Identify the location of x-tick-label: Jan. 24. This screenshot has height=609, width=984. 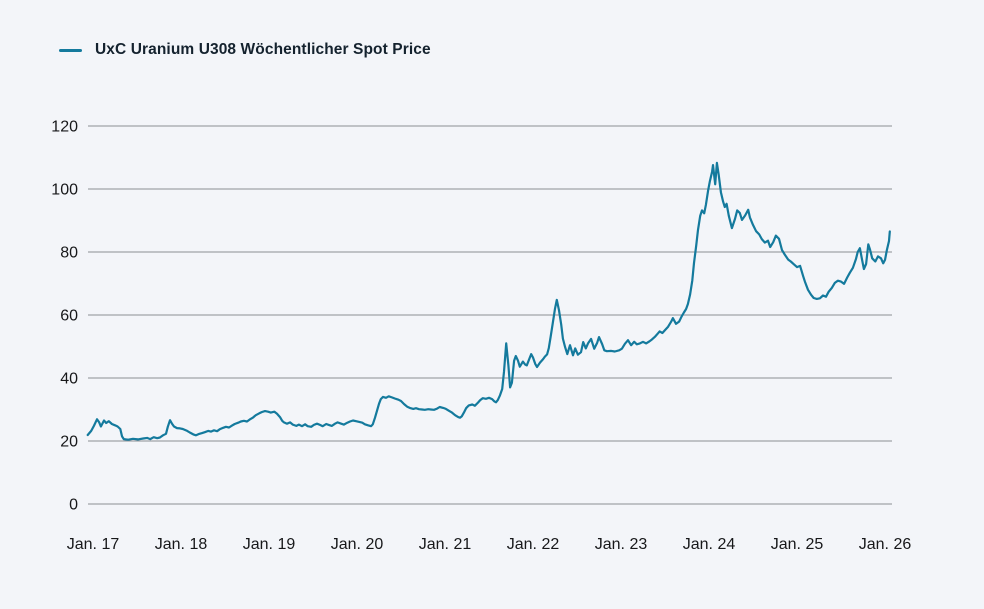
(709, 544).